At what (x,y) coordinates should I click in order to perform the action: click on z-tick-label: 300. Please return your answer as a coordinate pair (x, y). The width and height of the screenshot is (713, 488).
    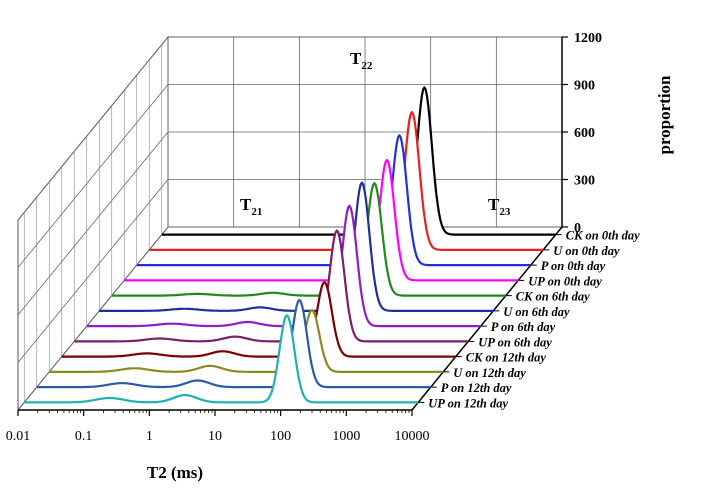
    Looking at the image, I should click on (584, 181).